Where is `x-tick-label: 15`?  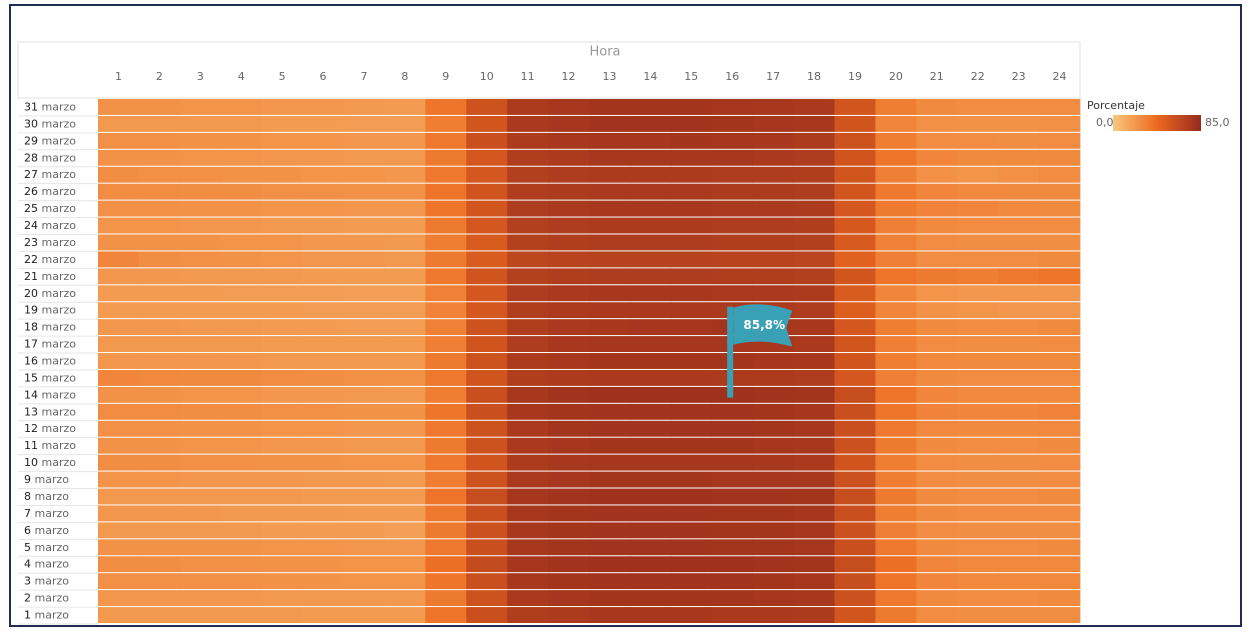 x-tick-label: 15 is located at coordinates (691, 76).